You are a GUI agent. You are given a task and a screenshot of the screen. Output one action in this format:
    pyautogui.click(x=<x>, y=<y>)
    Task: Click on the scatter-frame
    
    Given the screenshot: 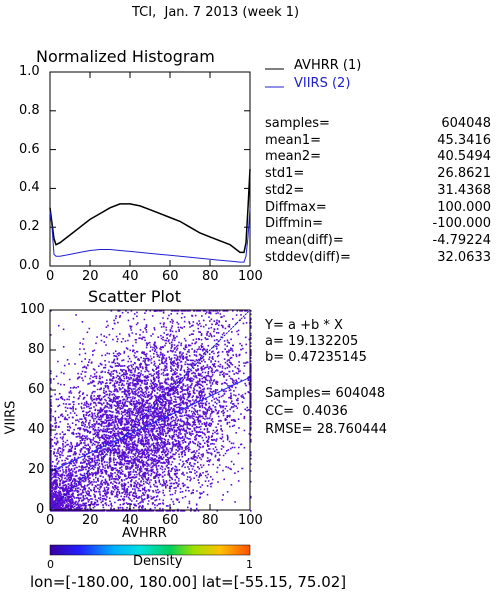 What is the action you would take?
    pyautogui.click(x=150, y=410)
    